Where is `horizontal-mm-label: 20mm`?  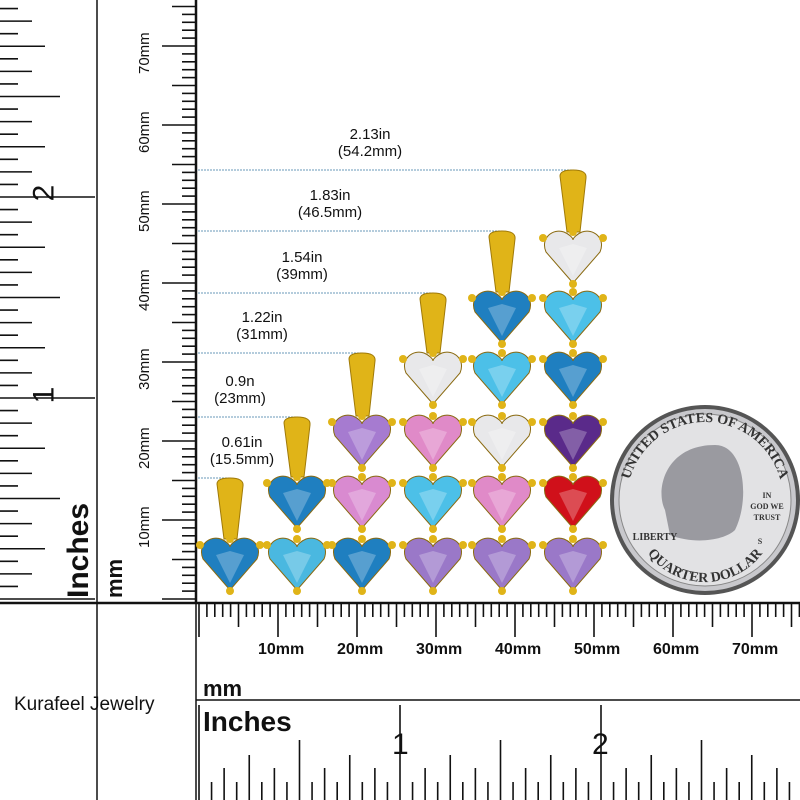
horizontal-mm-label: 20mm is located at coordinates (360, 649).